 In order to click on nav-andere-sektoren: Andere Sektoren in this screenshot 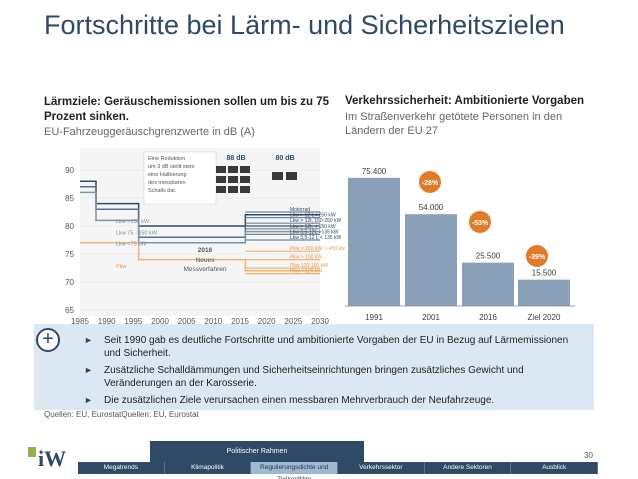, I will do `click(468, 468)`.